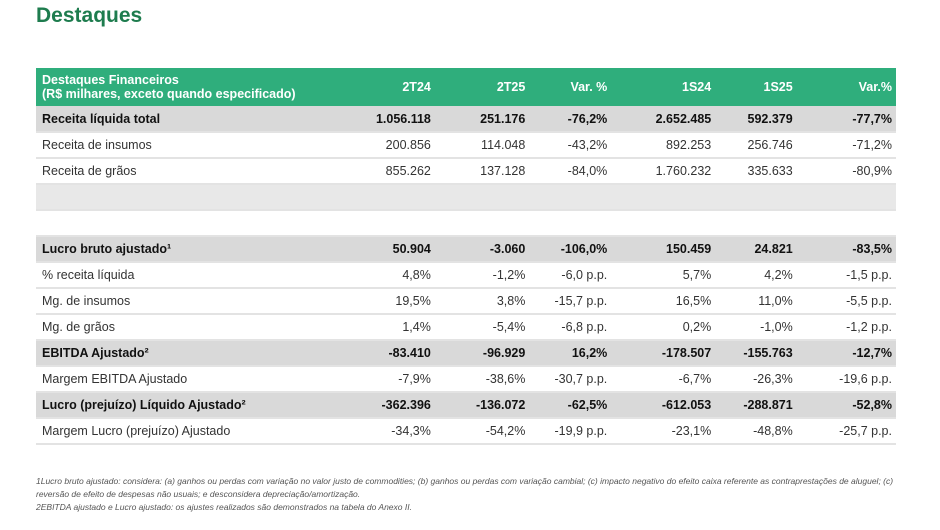  Describe the element at coordinates (872, 145) in the screenshot. I see `value-cell: -71,2%` at that location.